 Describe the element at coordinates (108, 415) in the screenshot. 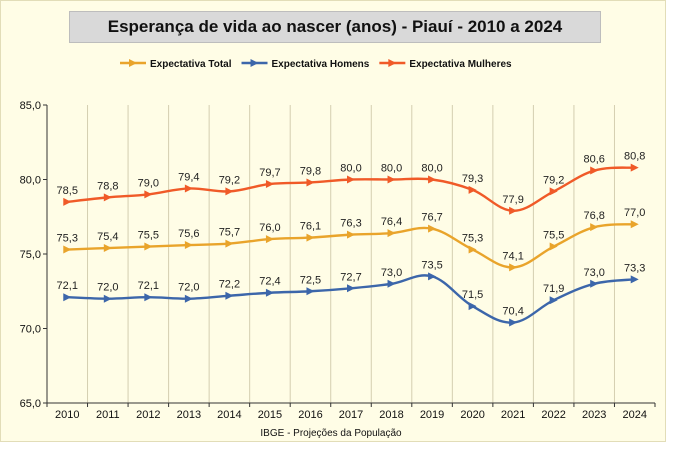

I see `x-tick-label: 2011` at that location.